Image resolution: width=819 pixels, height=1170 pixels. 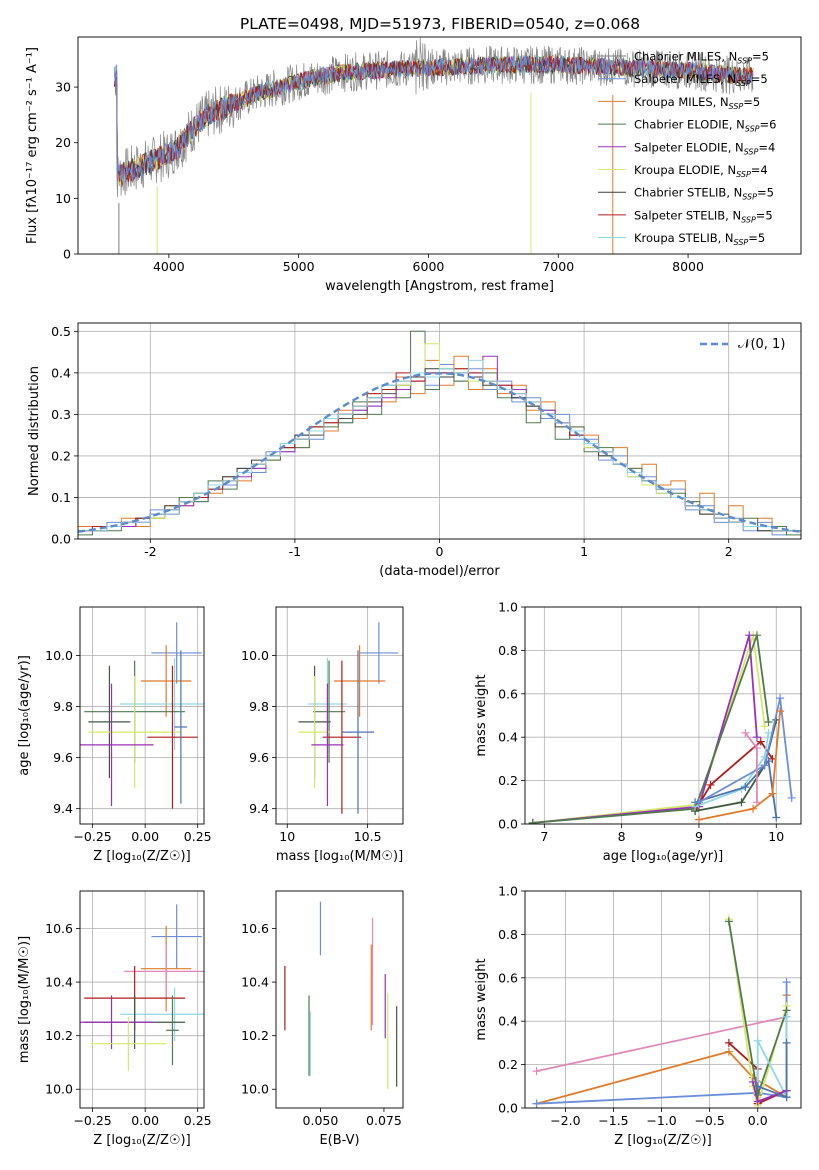 What do you see at coordinates (558, 266) in the screenshot?
I see `x-tick-label: 7000` at bounding box center [558, 266].